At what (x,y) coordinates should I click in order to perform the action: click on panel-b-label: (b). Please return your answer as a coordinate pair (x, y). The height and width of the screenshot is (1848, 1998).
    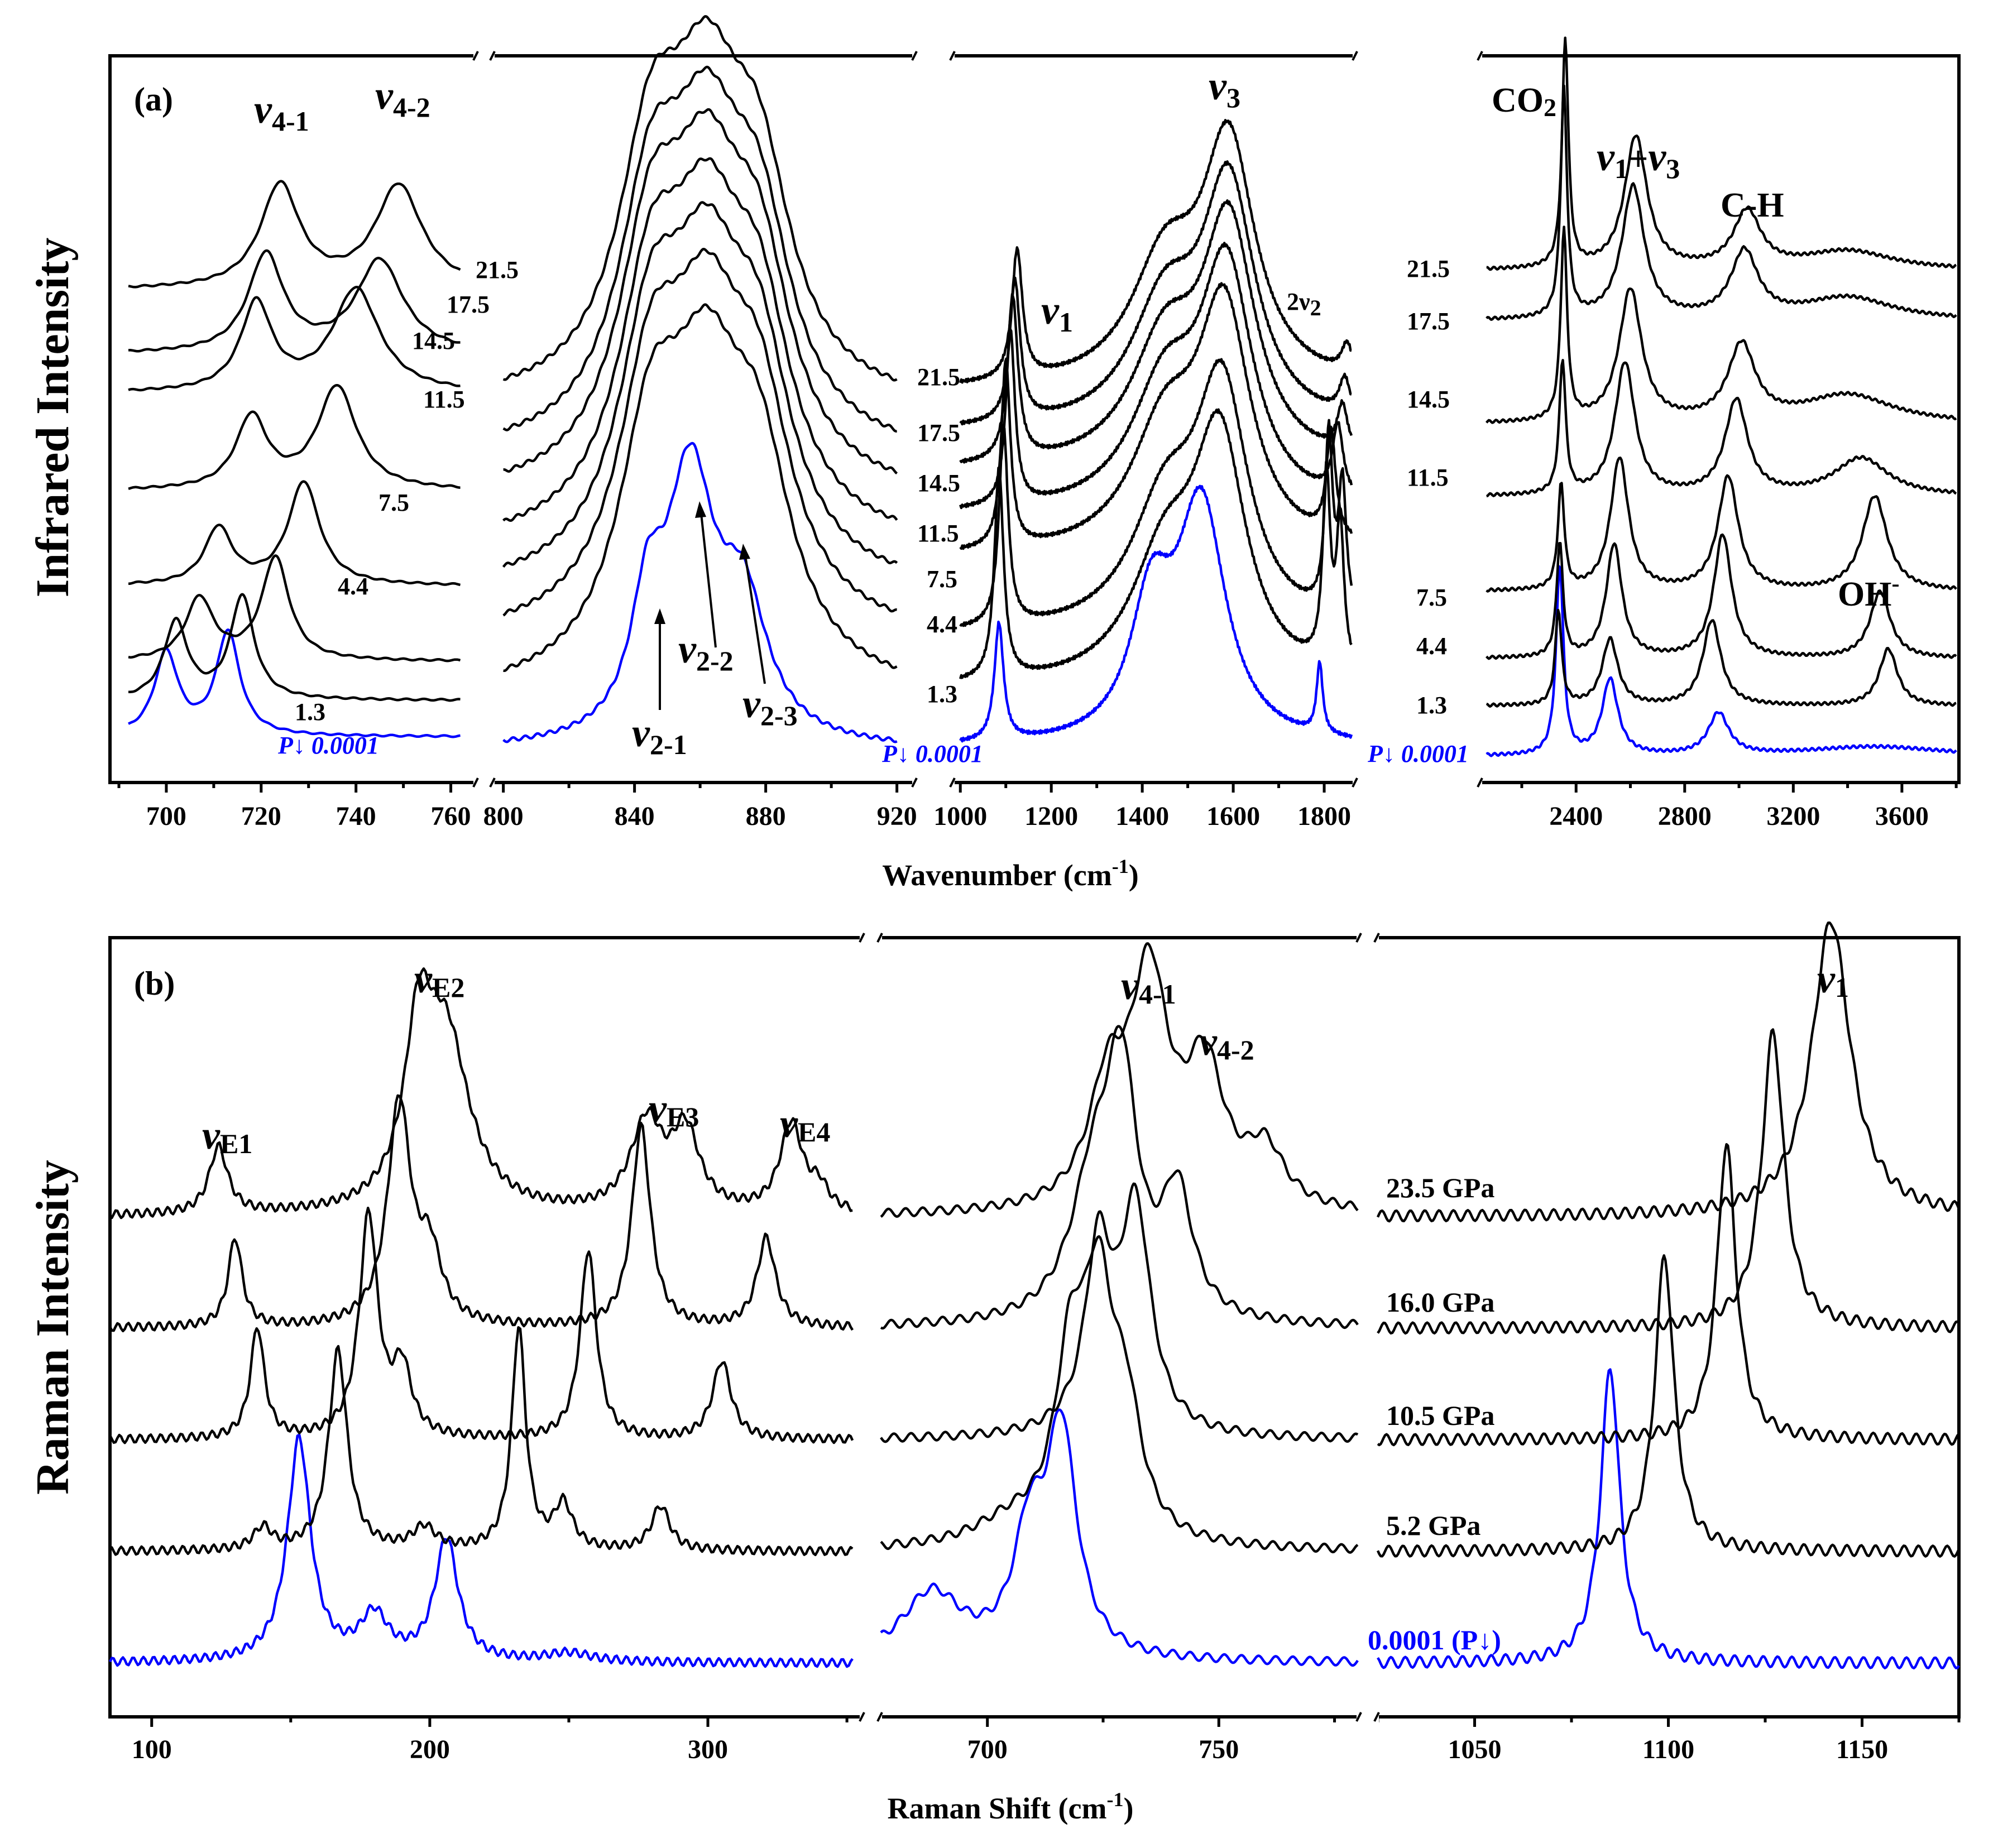
    Looking at the image, I should click on (154, 983).